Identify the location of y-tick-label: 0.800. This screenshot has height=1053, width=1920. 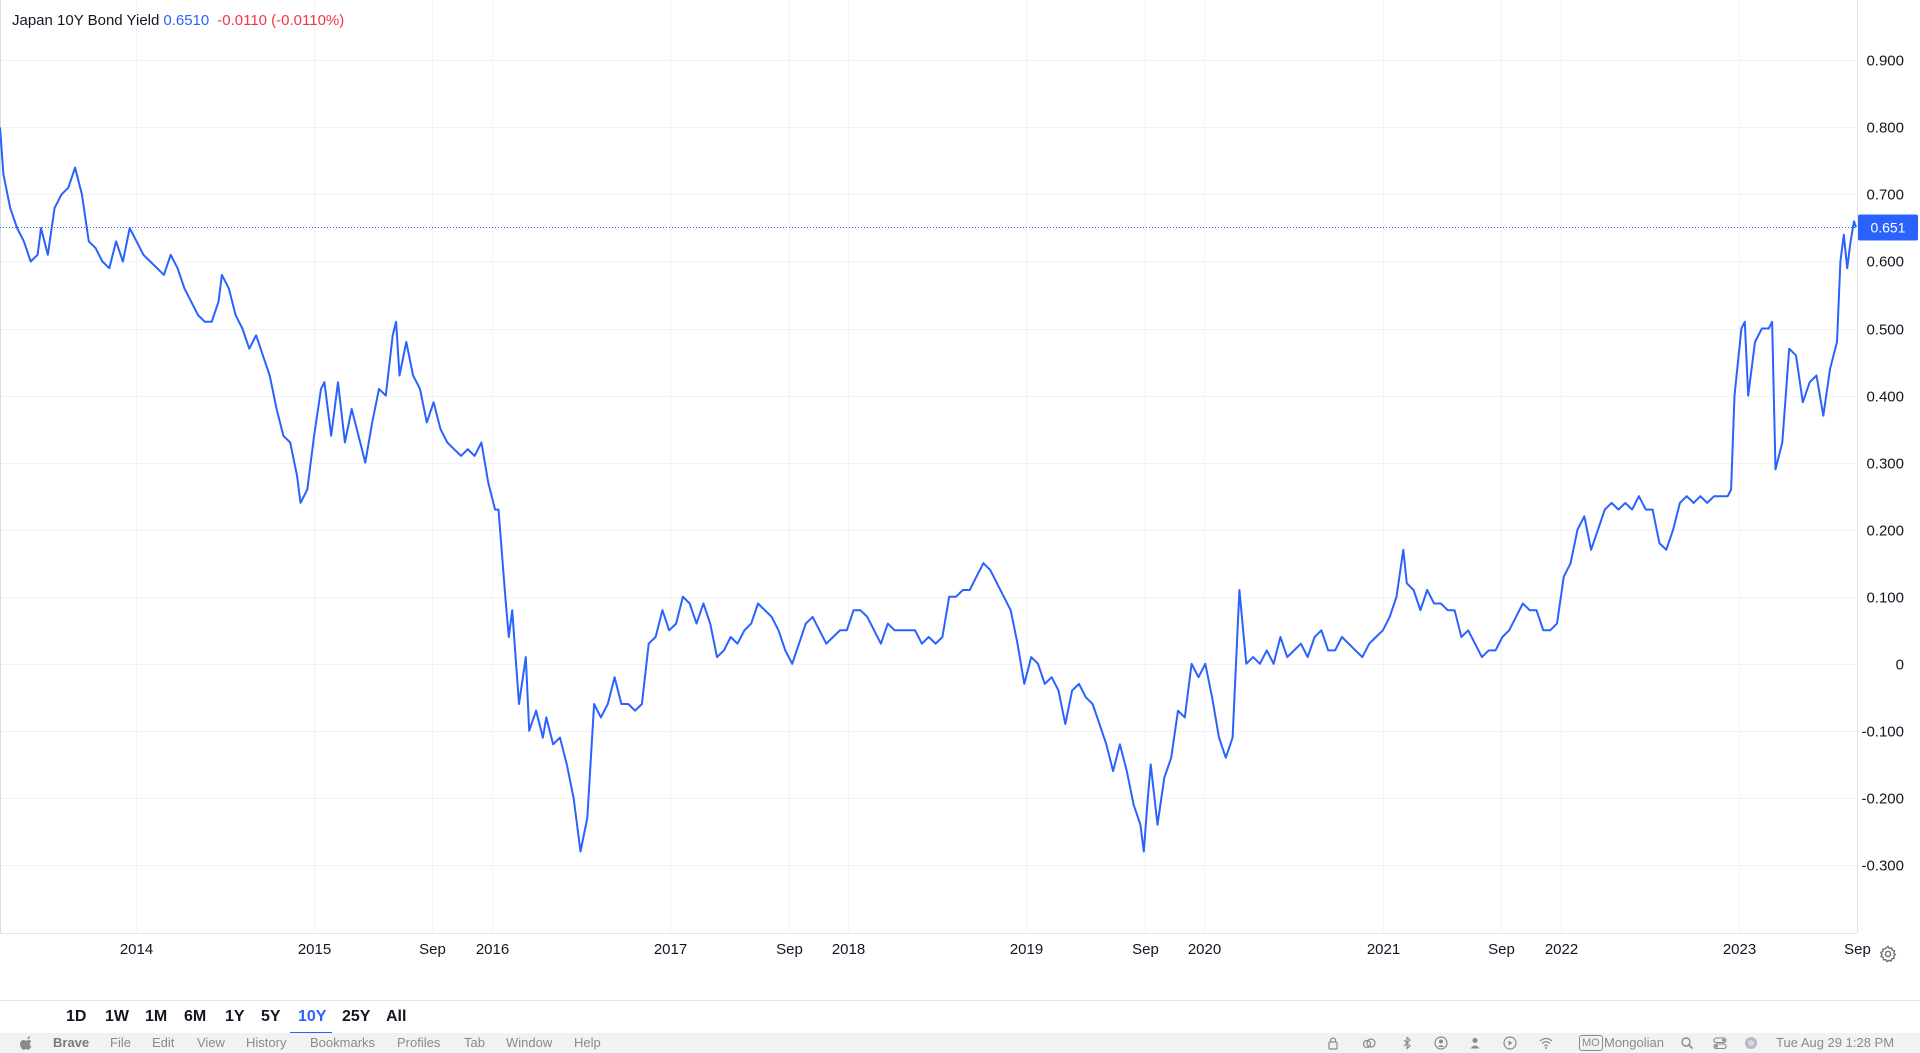
(1885, 128).